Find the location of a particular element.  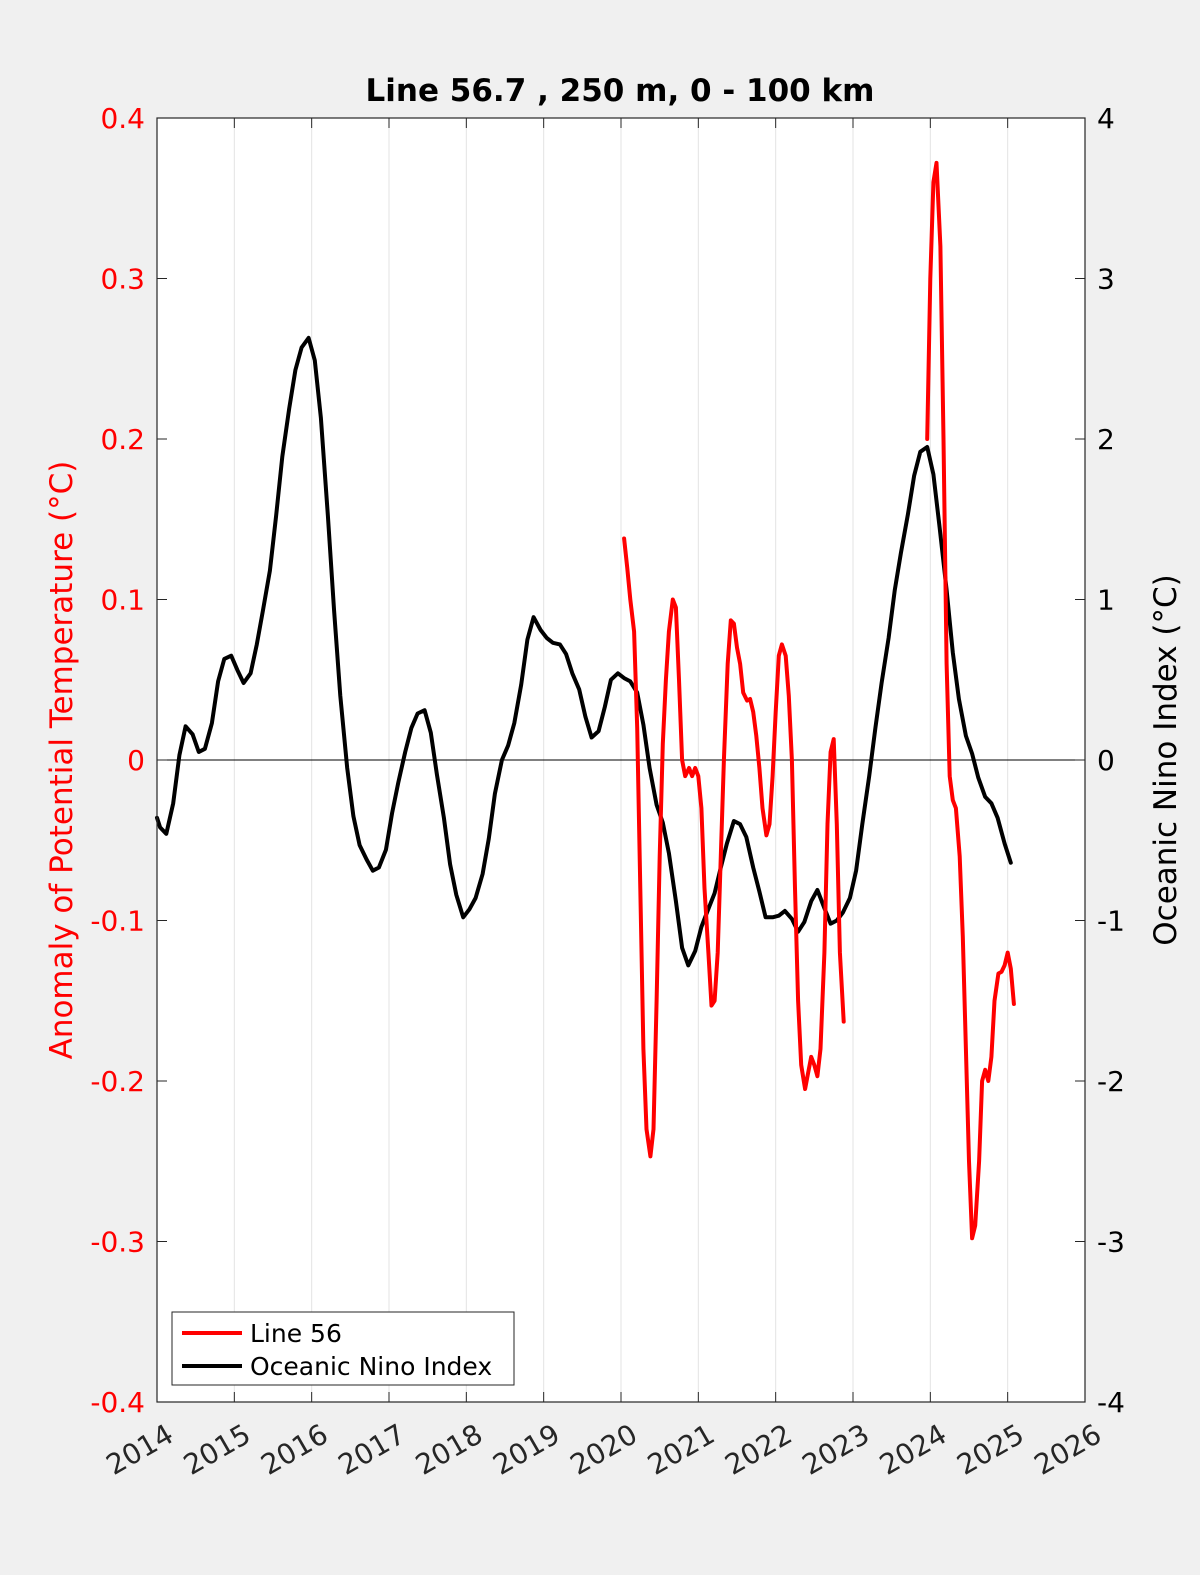

left-axis-label: Anomaly of Potential Temperature (°C) is located at coordinates (62, 760).